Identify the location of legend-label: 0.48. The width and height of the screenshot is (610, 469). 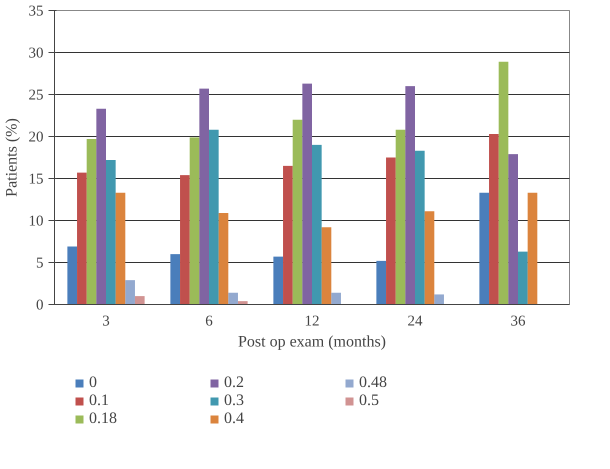
(373, 383).